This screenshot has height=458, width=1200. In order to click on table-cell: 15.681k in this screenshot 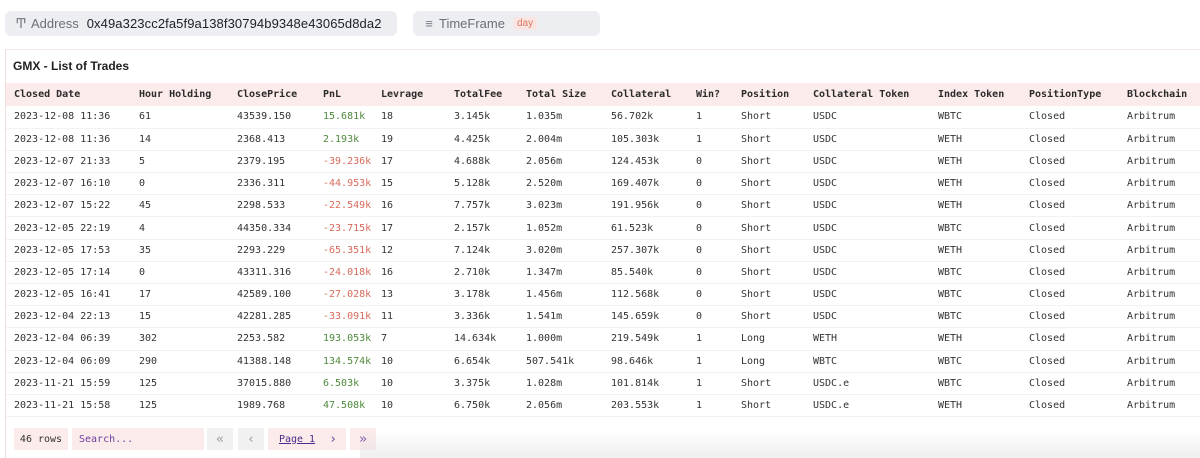, I will do `click(344, 117)`.